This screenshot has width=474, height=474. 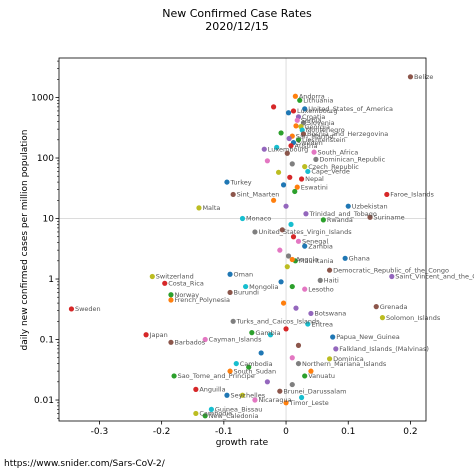 What do you see at coordinates (434, 277) in the screenshot?
I see `point-label: Saint_Vincent_and_the_Grenadines` at bounding box center [434, 277].